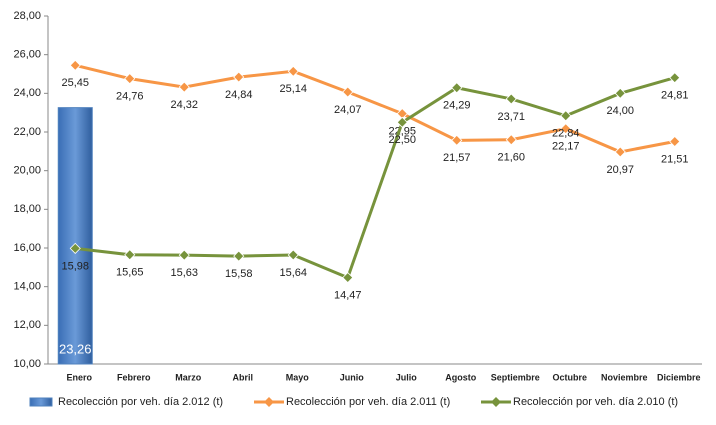  I want to click on x-tick-label: Junio, so click(352, 377).